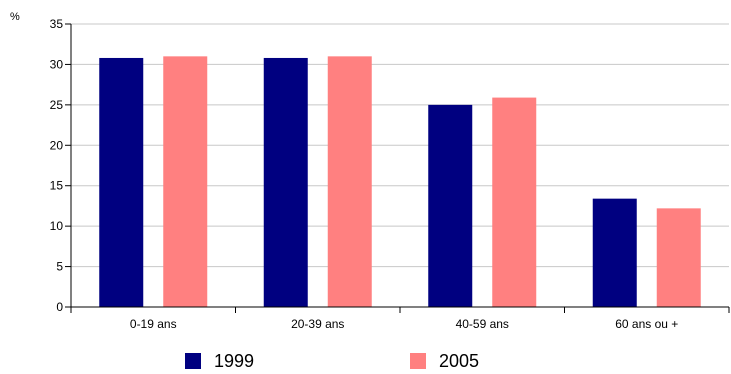 This screenshot has width=731, height=374. Describe the element at coordinates (193, 361) in the screenshot. I see `legend-swatch-1999` at that location.